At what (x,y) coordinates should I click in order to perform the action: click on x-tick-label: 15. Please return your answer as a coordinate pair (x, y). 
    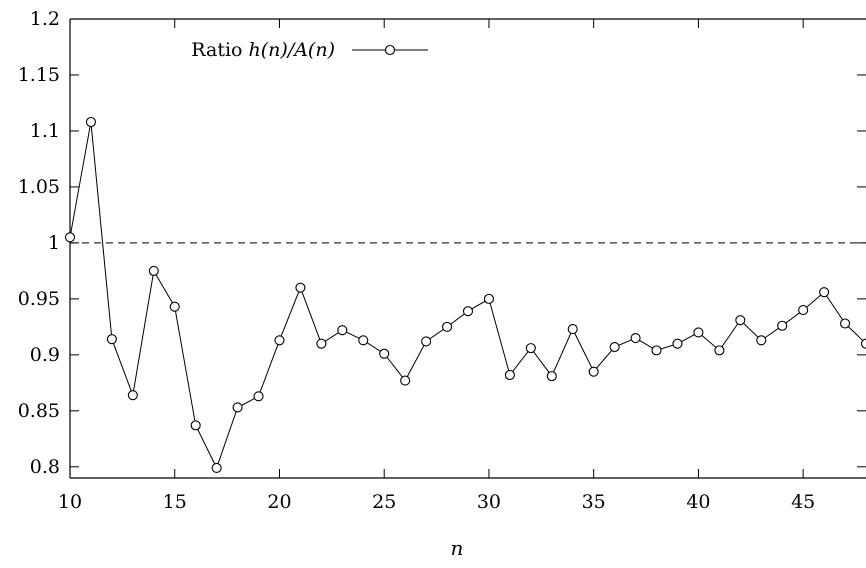
    Looking at the image, I should click on (175, 502).